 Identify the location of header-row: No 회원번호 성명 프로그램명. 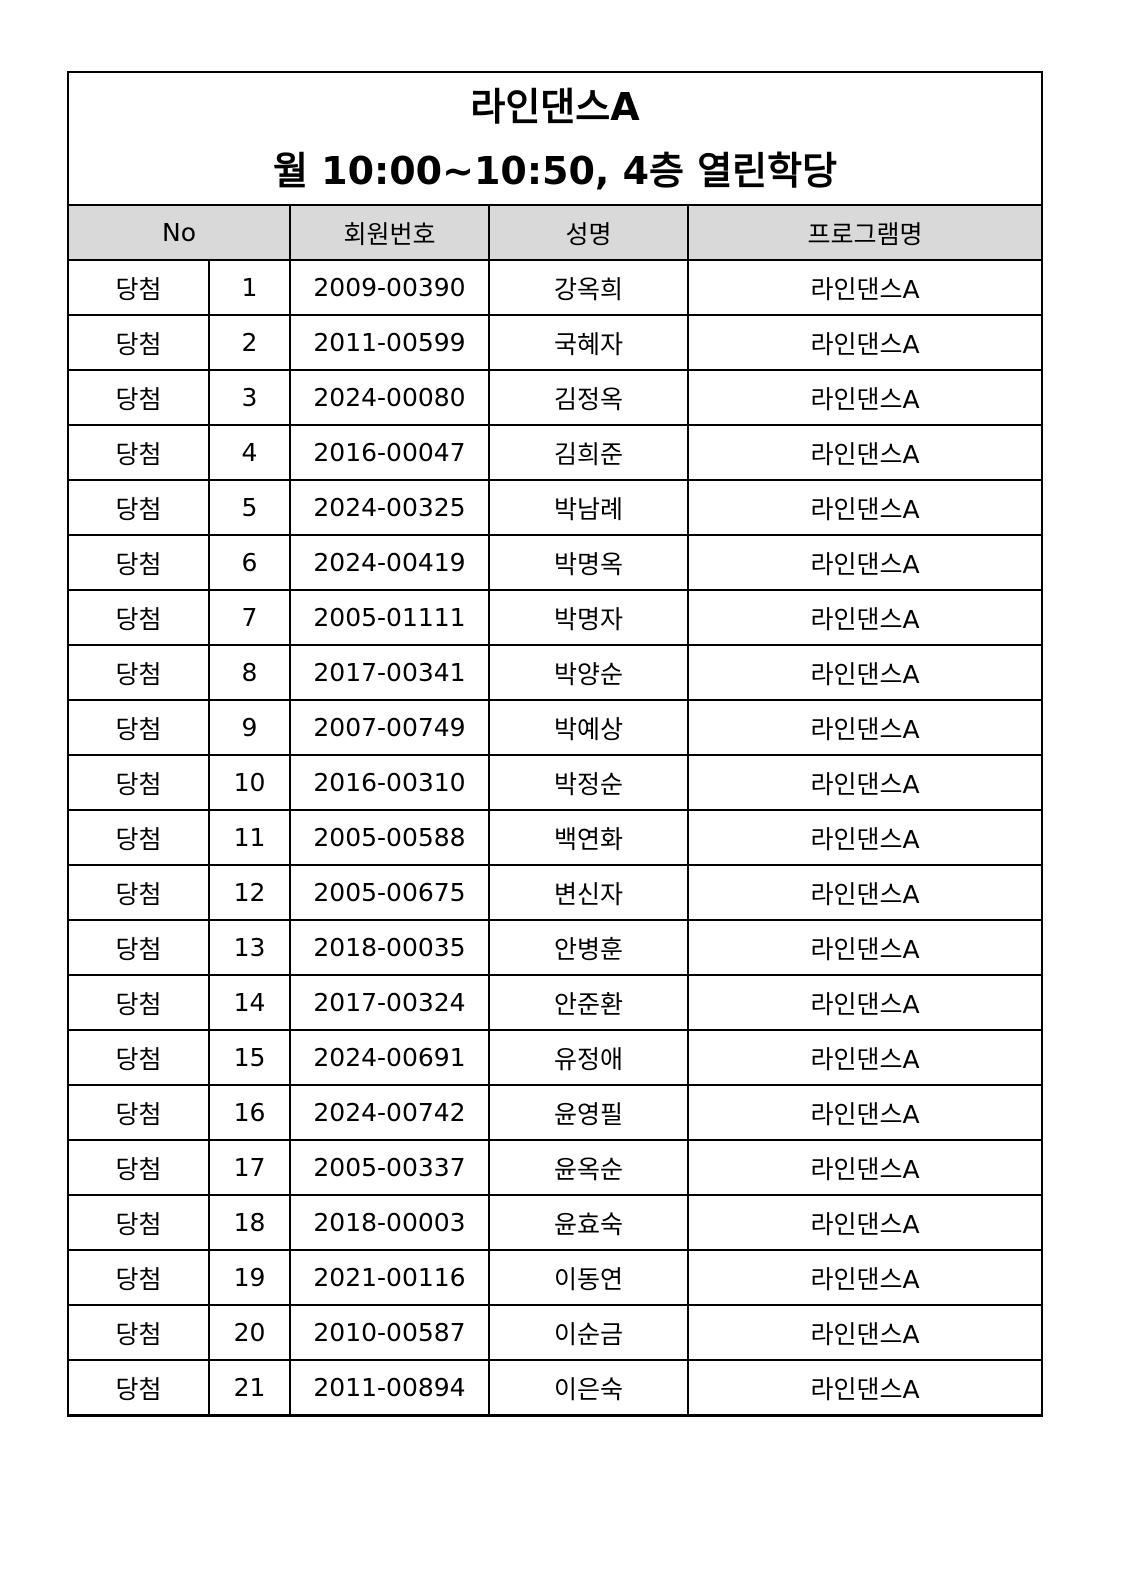
(555, 232).